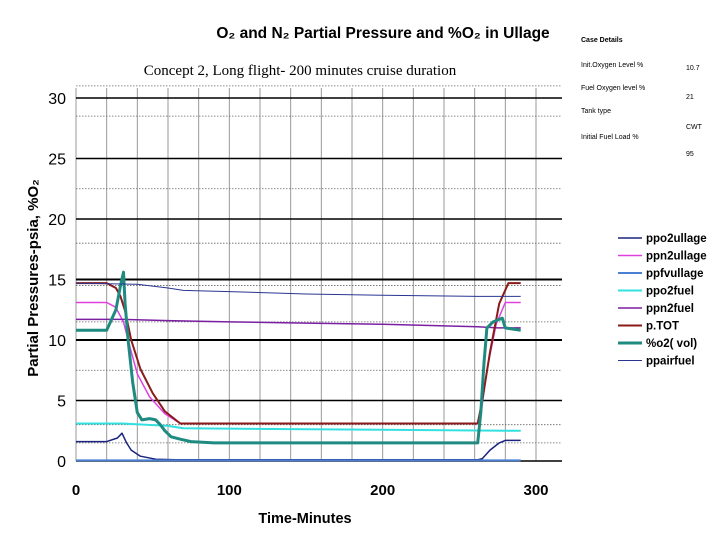 The width and height of the screenshot is (720, 540). What do you see at coordinates (57, 160) in the screenshot?
I see `y-tick-label: 25` at bounding box center [57, 160].